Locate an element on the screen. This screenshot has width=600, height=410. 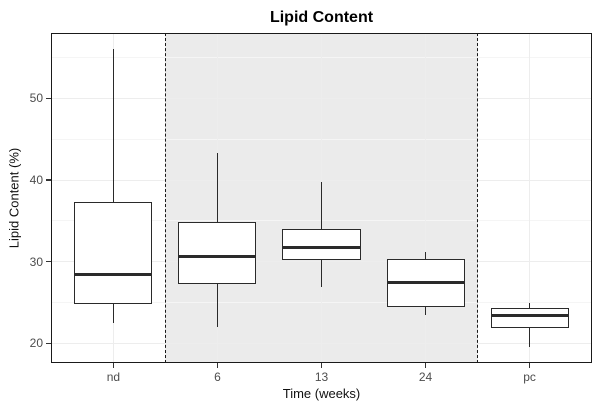
whisker-nd is located at coordinates (113, 186).